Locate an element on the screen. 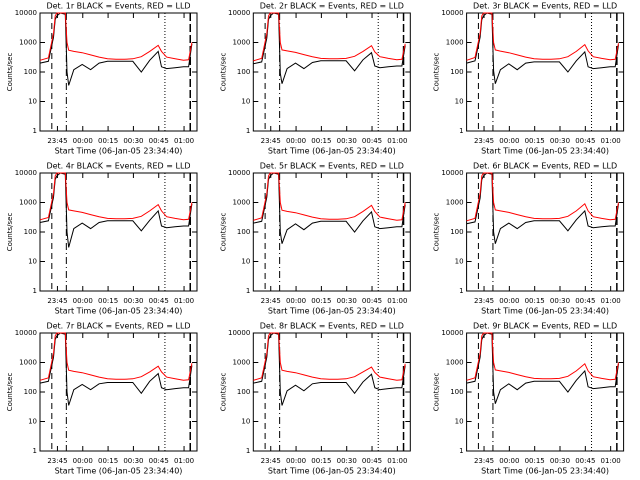 The image size is (640, 480). chart-title: Det. 7r BLACK = Events, RED = LLD is located at coordinates (118, 326).